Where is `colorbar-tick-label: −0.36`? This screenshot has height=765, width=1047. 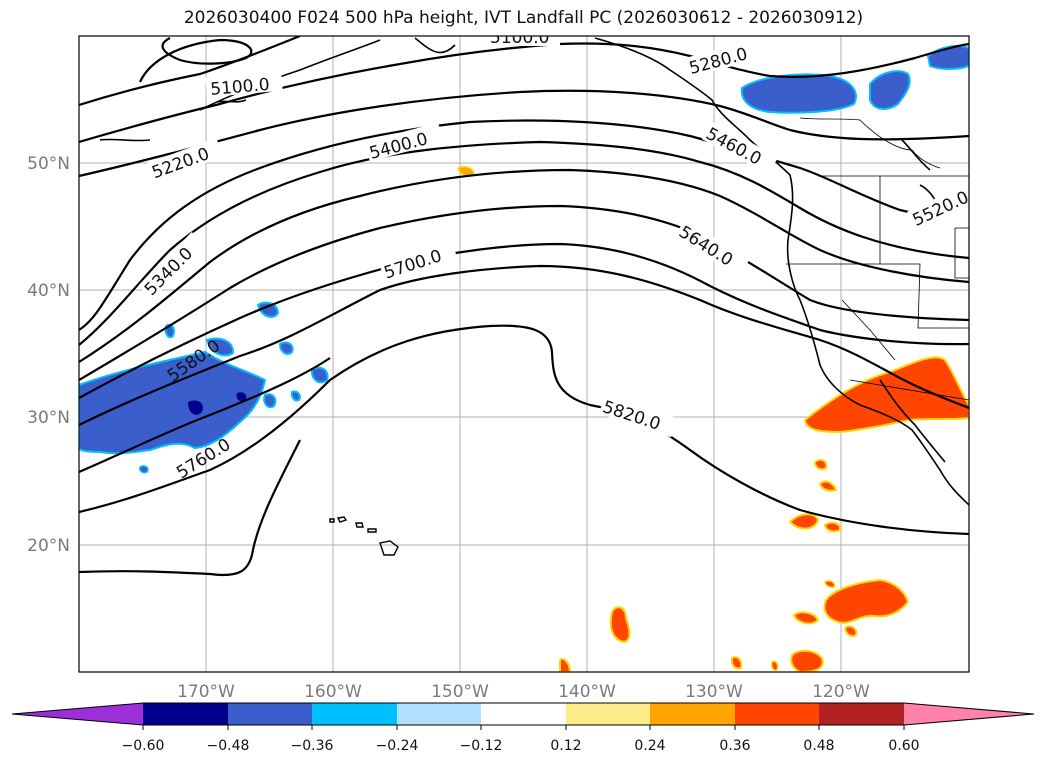
colorbar-tick-label: −0.36 is located at coordinates (312, 746).